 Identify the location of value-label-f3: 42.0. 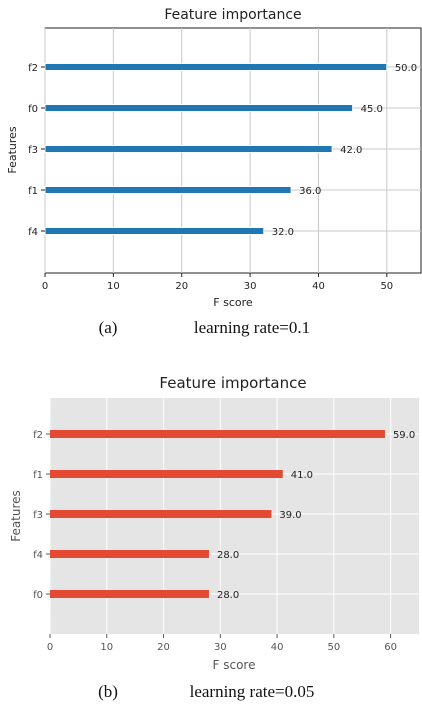
(351, 150).